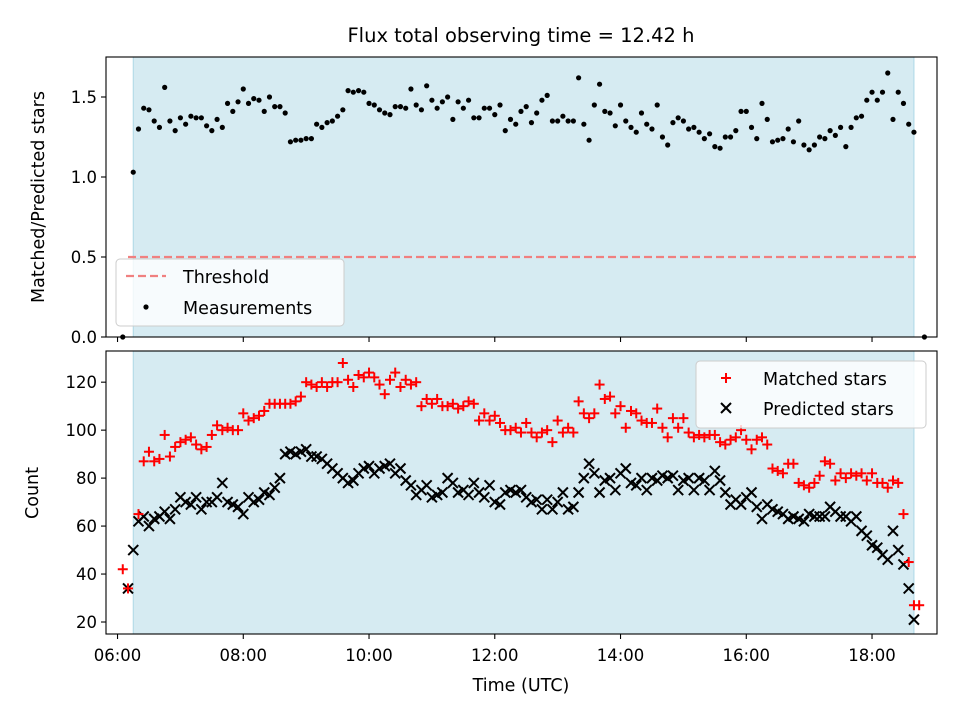  I want to click on measurements-legend-key, so click(146, 307).